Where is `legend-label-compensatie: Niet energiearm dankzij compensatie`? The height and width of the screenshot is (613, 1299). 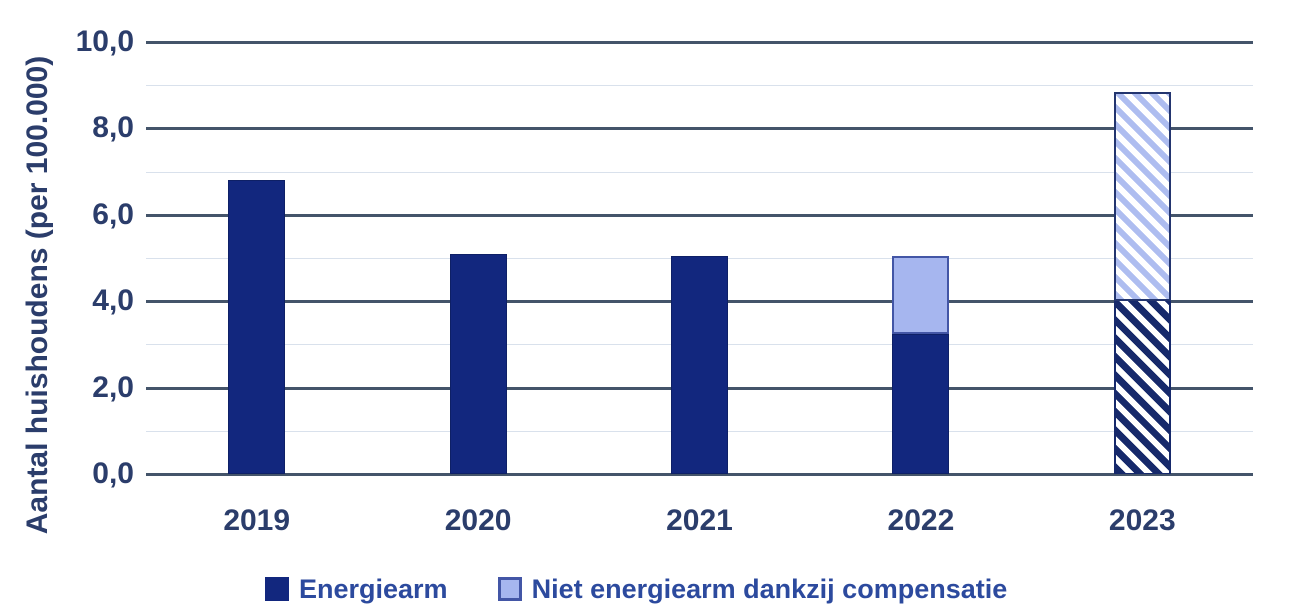 legend-label-compensatie: Niet energiearm dankzij compensatie is located at coordinates (769, 589).